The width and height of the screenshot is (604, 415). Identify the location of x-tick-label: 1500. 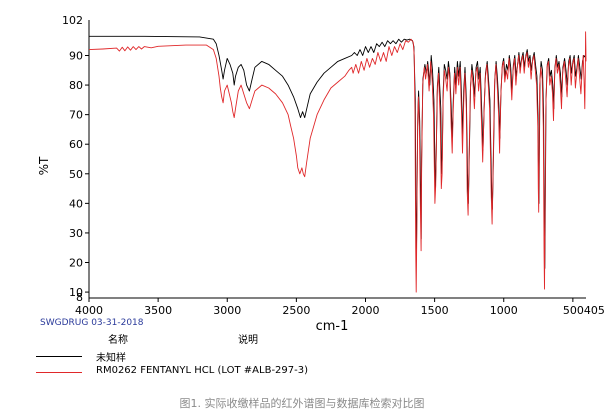
(435, 310).